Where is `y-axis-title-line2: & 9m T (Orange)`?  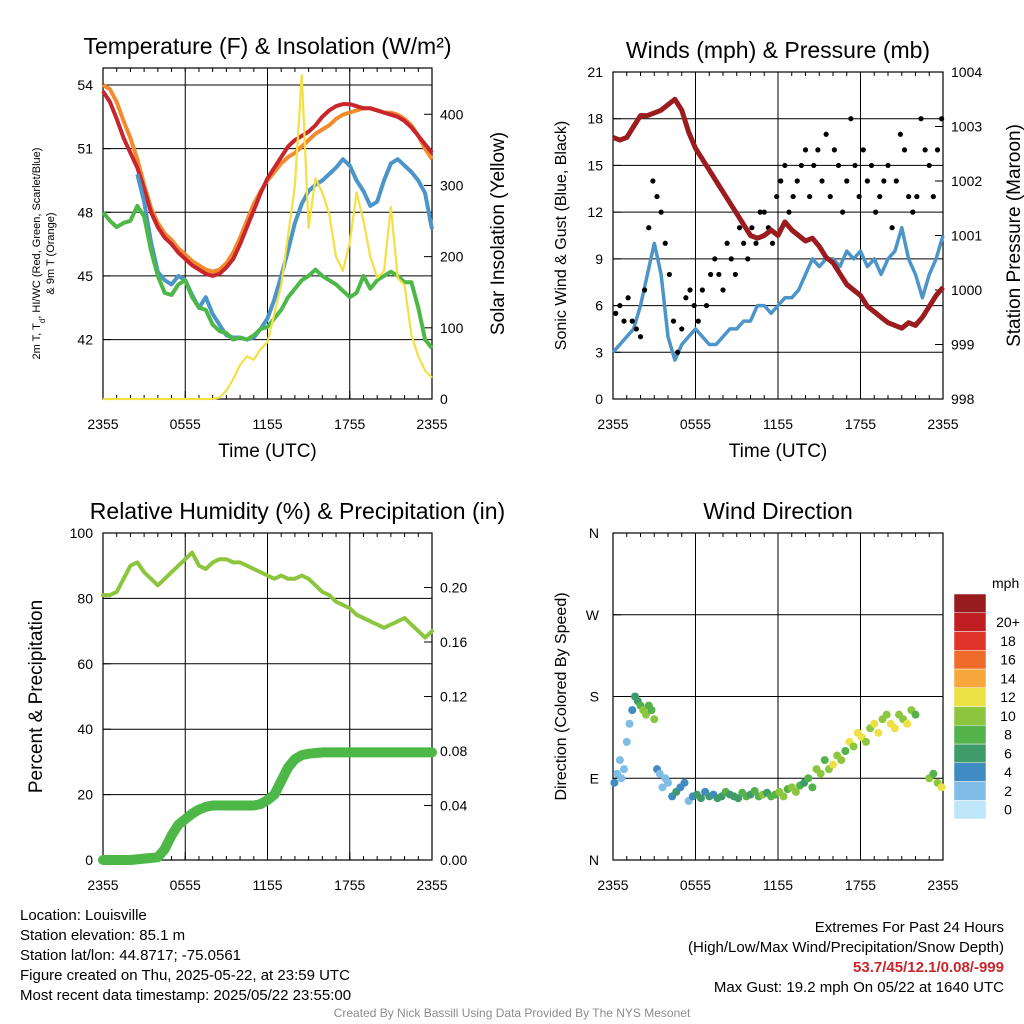 y-axis-title-line2: & 9m T (Orange) is located at coordinates (51, 253).